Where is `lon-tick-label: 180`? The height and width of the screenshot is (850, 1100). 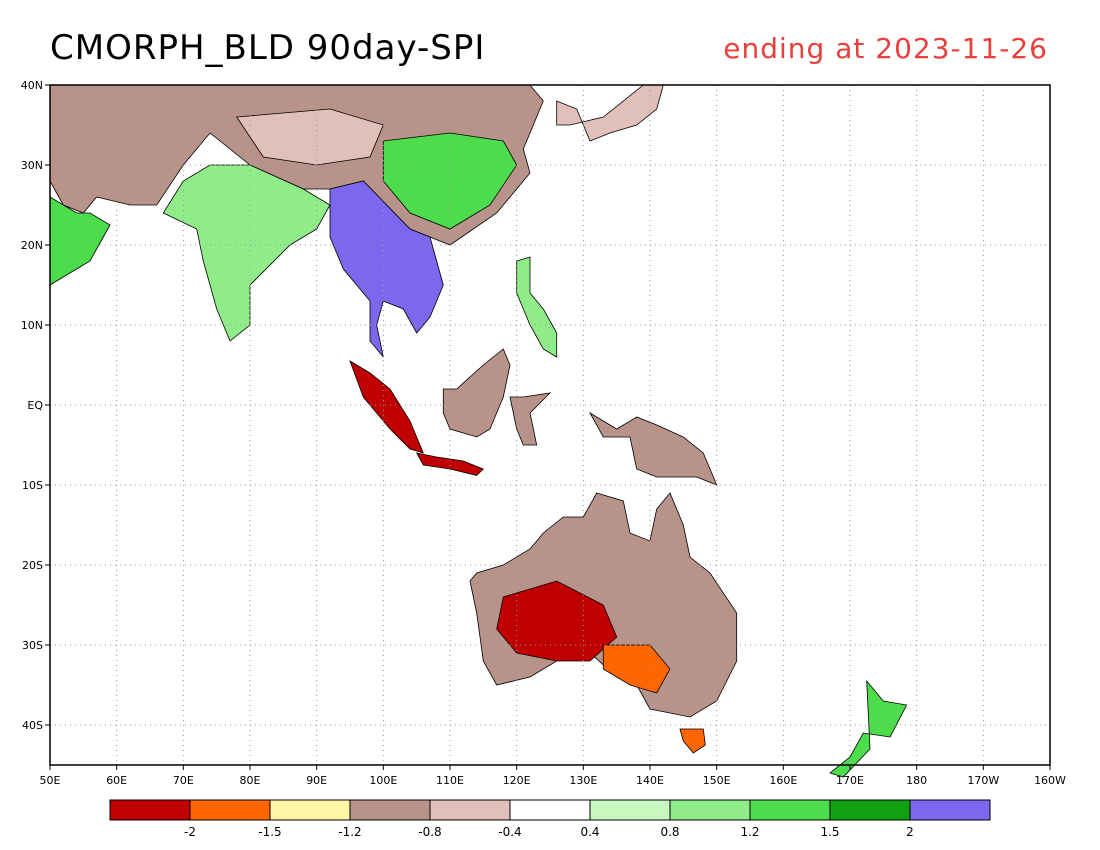 lon-tick-label: 180 is located at coordinates (916, 780).